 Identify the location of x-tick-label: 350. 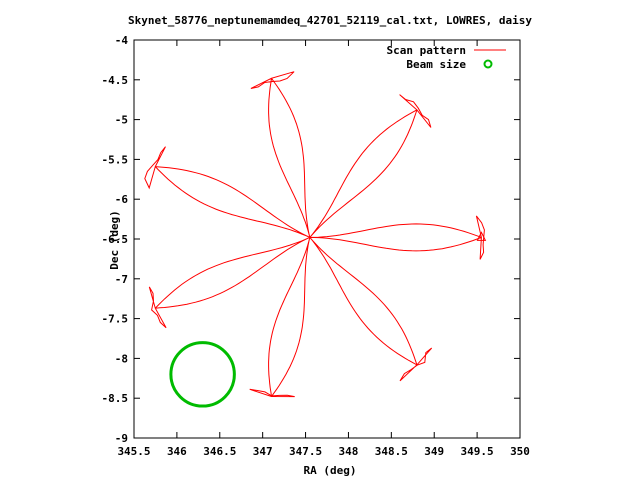
(520, 451).